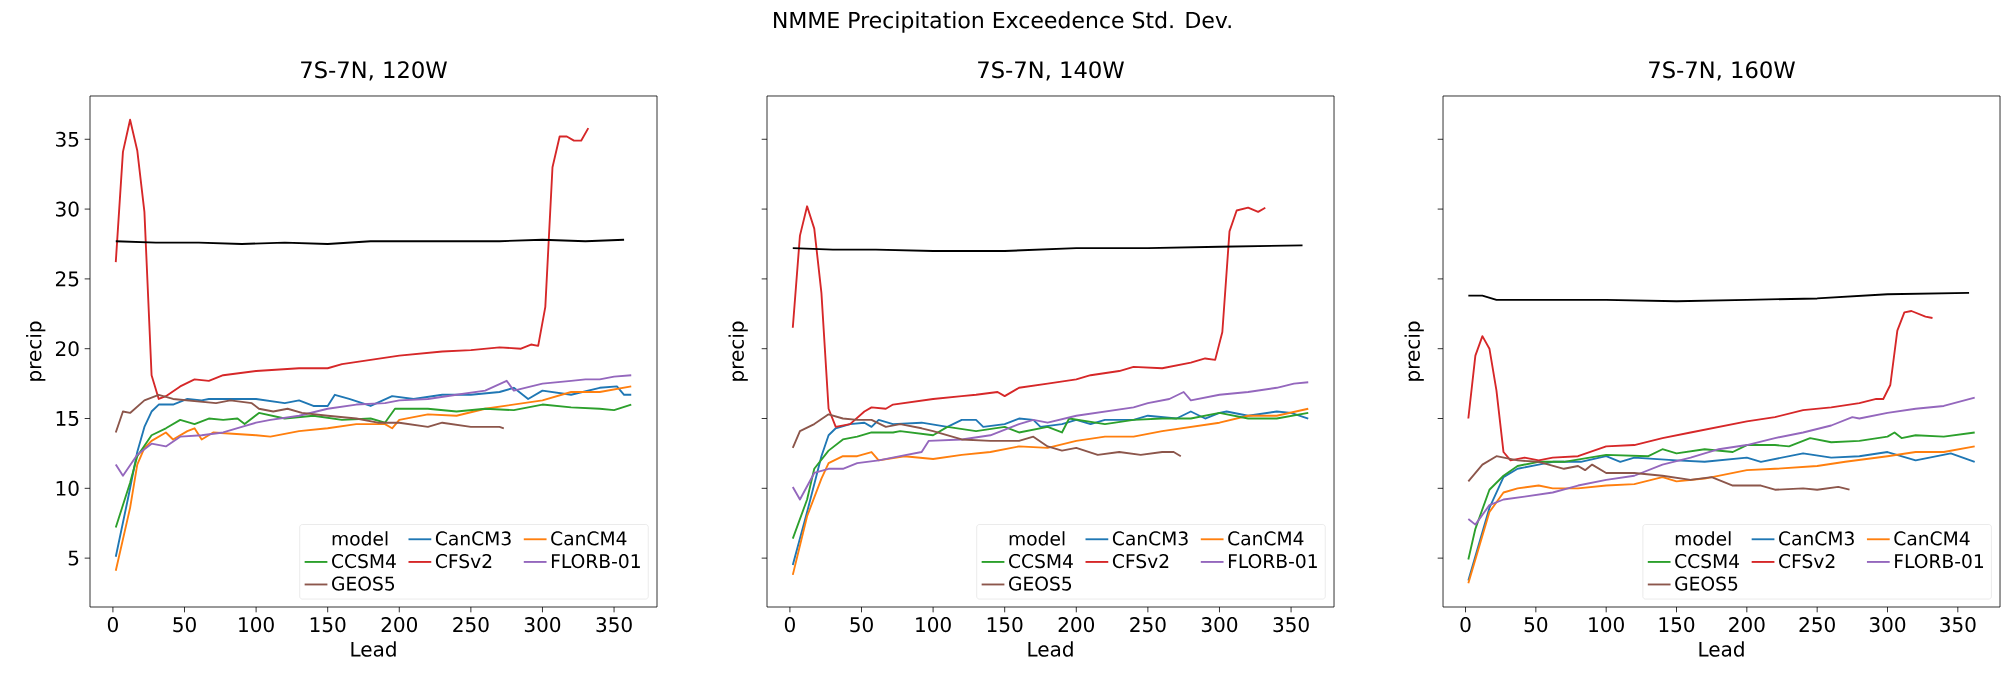  Describe the element at coordinates (1722, 71) in the screenshot. I see `chart-title: 7S-7N, 160W` at that location.